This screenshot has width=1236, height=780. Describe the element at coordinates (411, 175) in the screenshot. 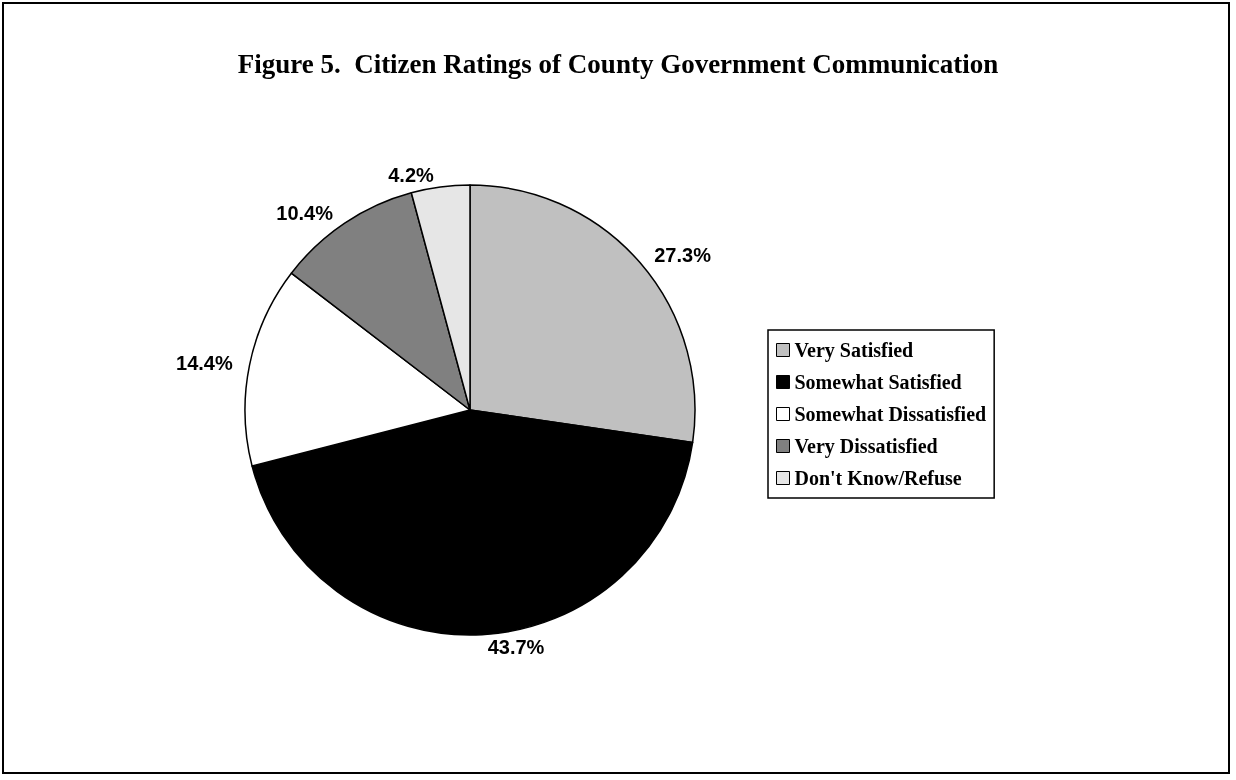

I see `data-label: 4.2%` at that location.